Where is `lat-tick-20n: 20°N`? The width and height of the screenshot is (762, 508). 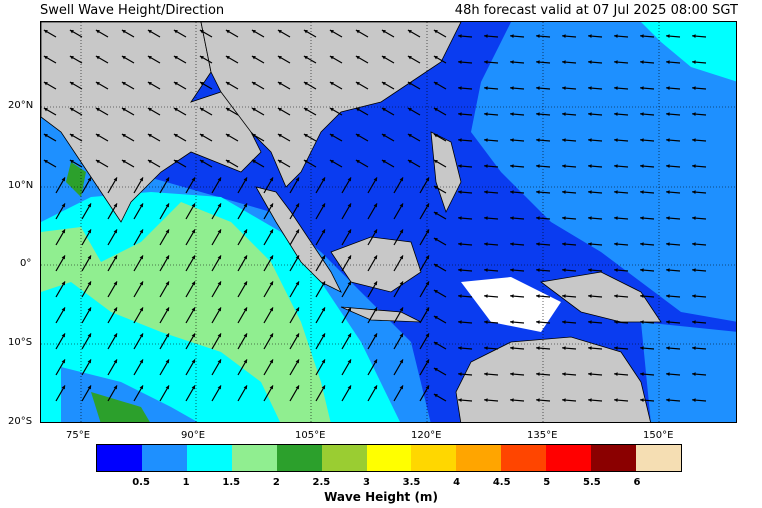
lat-tick-20n: 20°N is located at coordinates (21, 105).